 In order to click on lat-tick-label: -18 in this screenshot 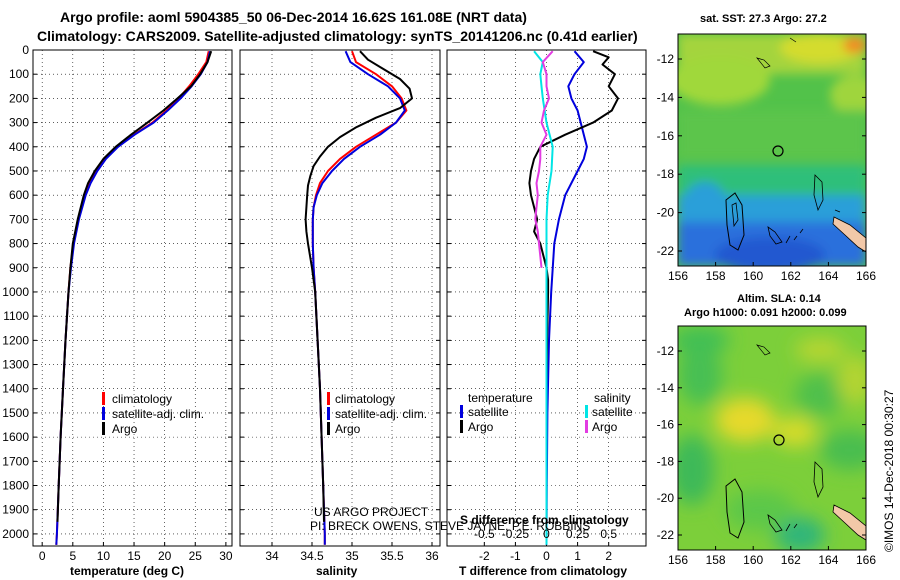, I will do `click(666, 174)`.